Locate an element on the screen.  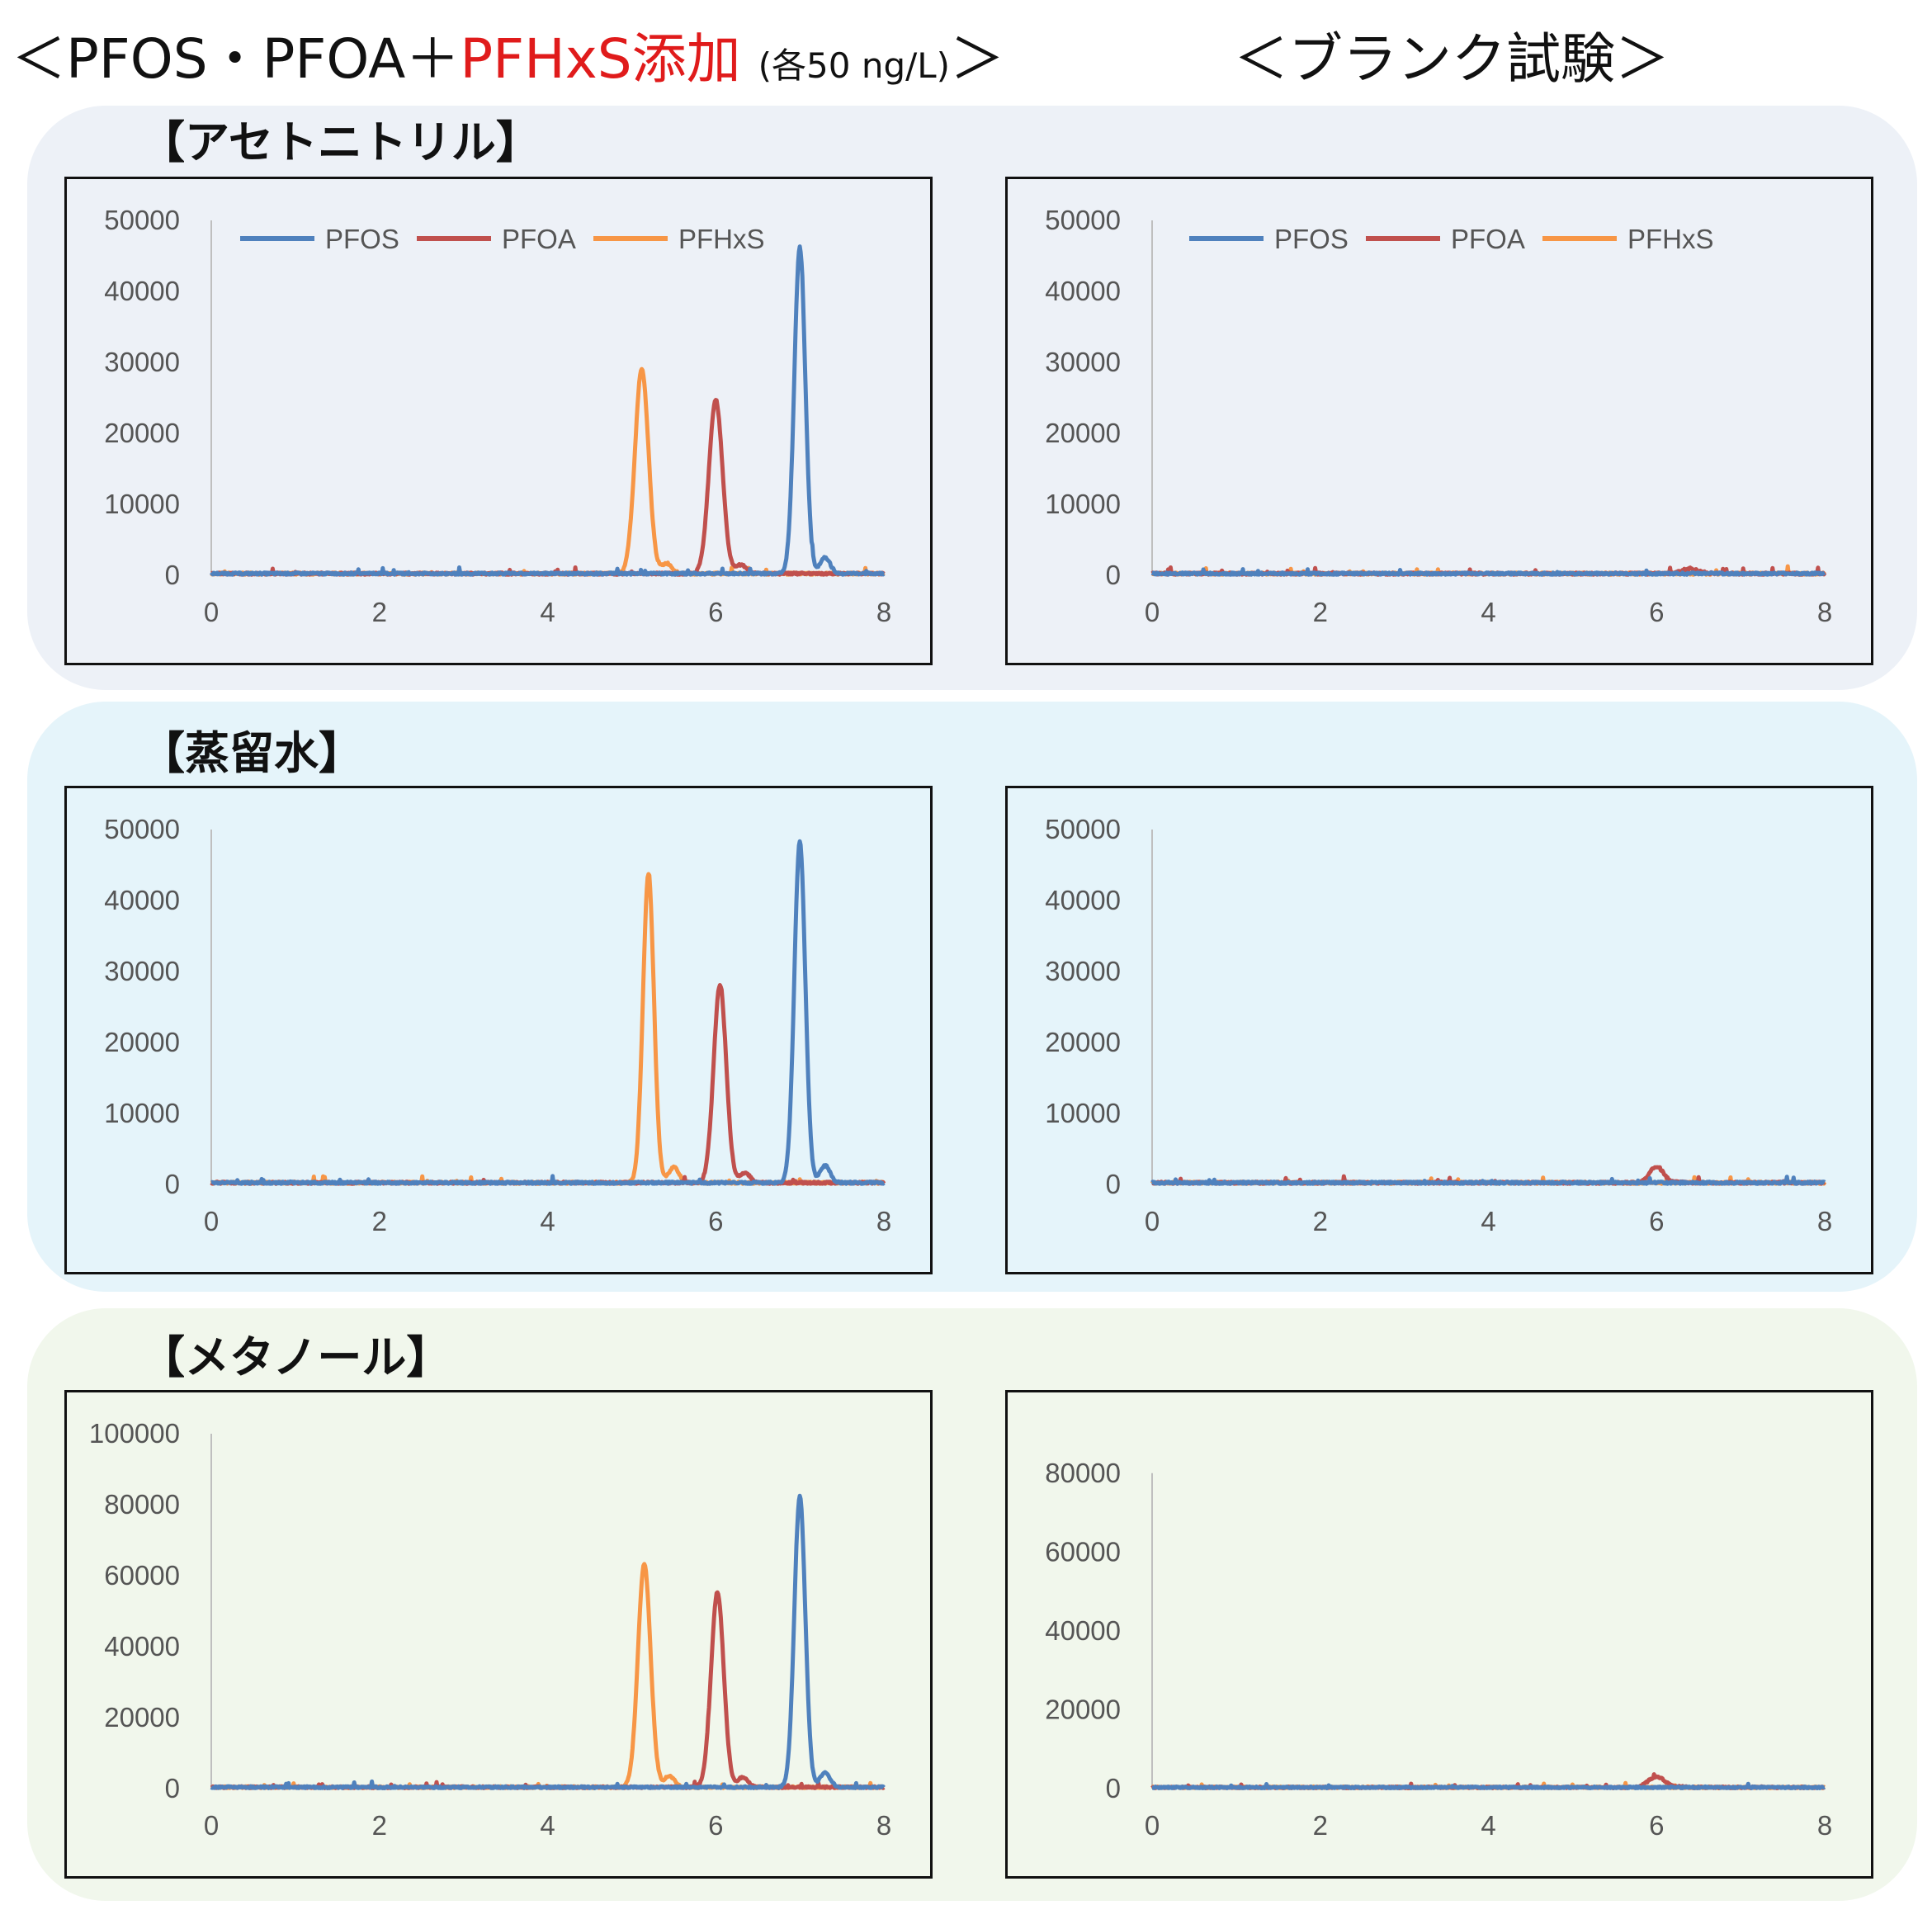
chart-methanol-spiked: 0 20000 40000 60000 80000 100000 0 2 4 6 8 is located at coordinates (498, 1634).